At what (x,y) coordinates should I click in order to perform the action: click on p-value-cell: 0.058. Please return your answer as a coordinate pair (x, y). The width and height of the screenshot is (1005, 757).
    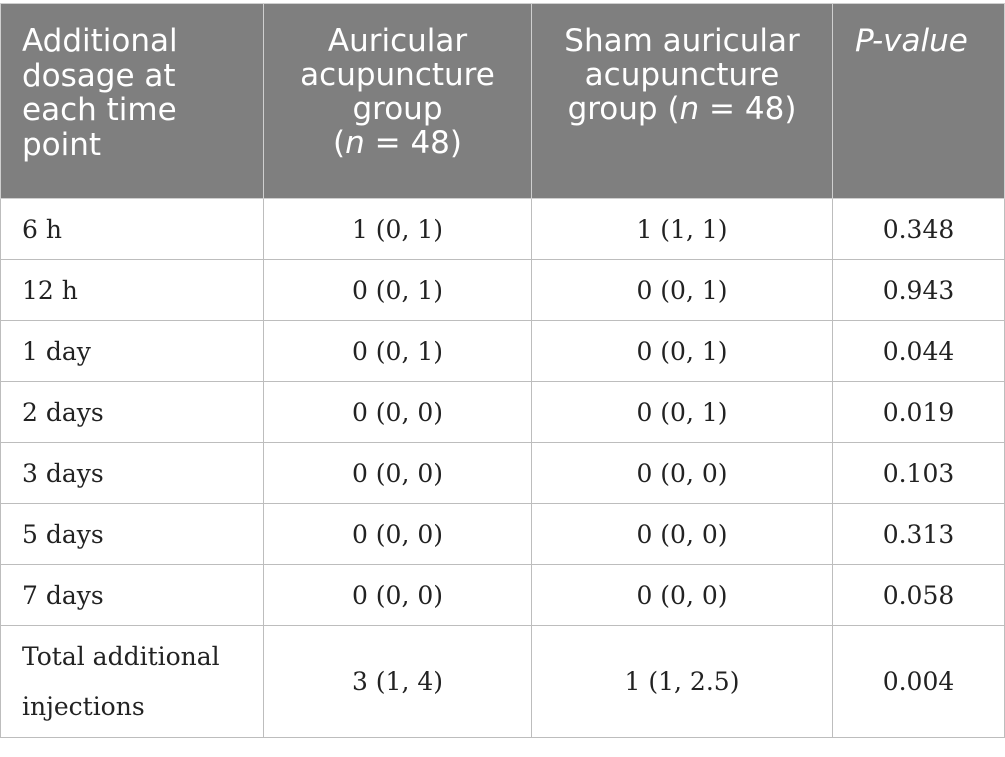
    Looking at the image, I should click on (918, 595).